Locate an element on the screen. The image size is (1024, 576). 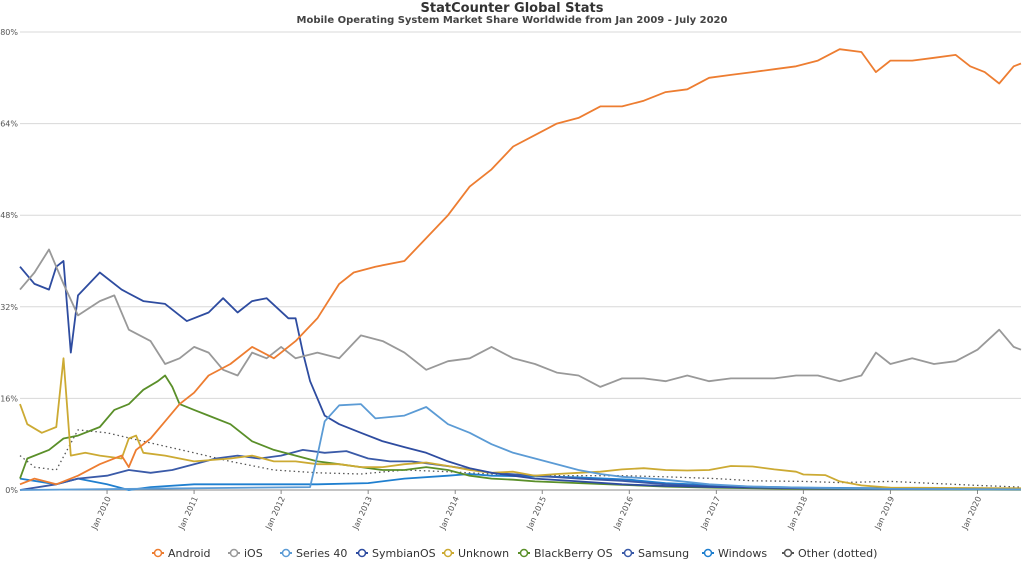
legend-item: iOS is located at coordinates (245, 553).